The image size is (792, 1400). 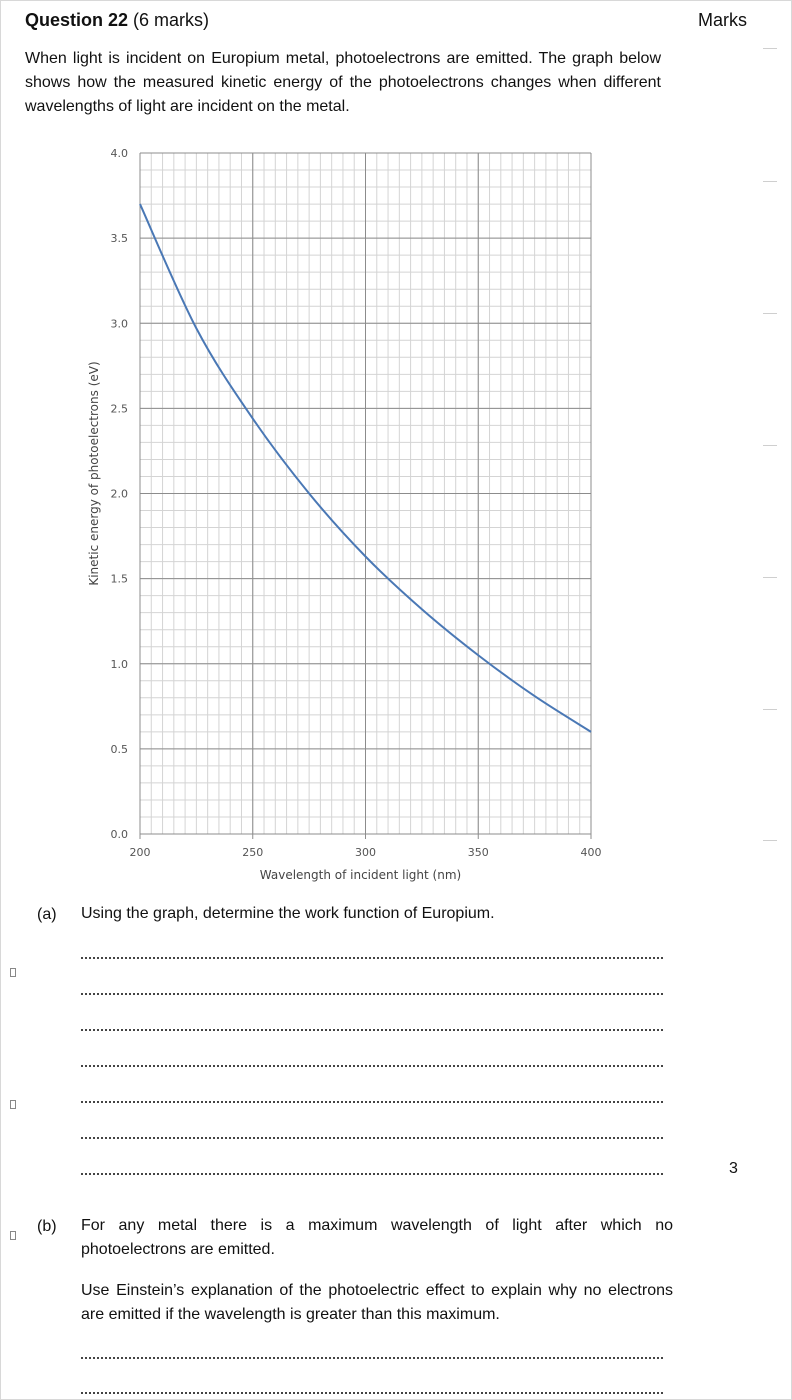 I want to click on x-tick-labels: 200 250 300 350 400, so click(x=366, y=852).